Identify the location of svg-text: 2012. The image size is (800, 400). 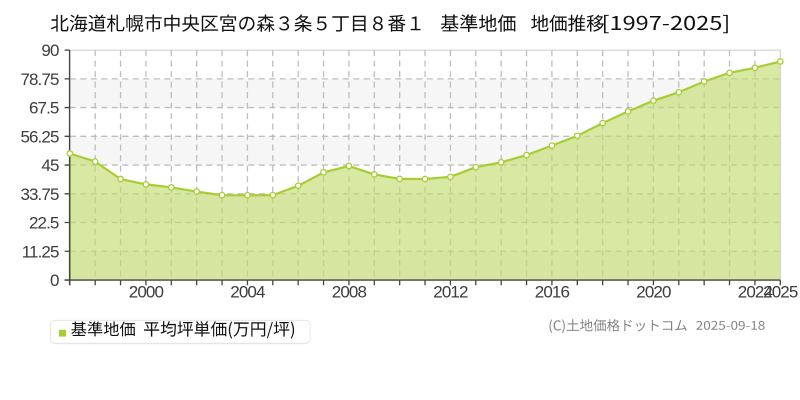
(450, 291).